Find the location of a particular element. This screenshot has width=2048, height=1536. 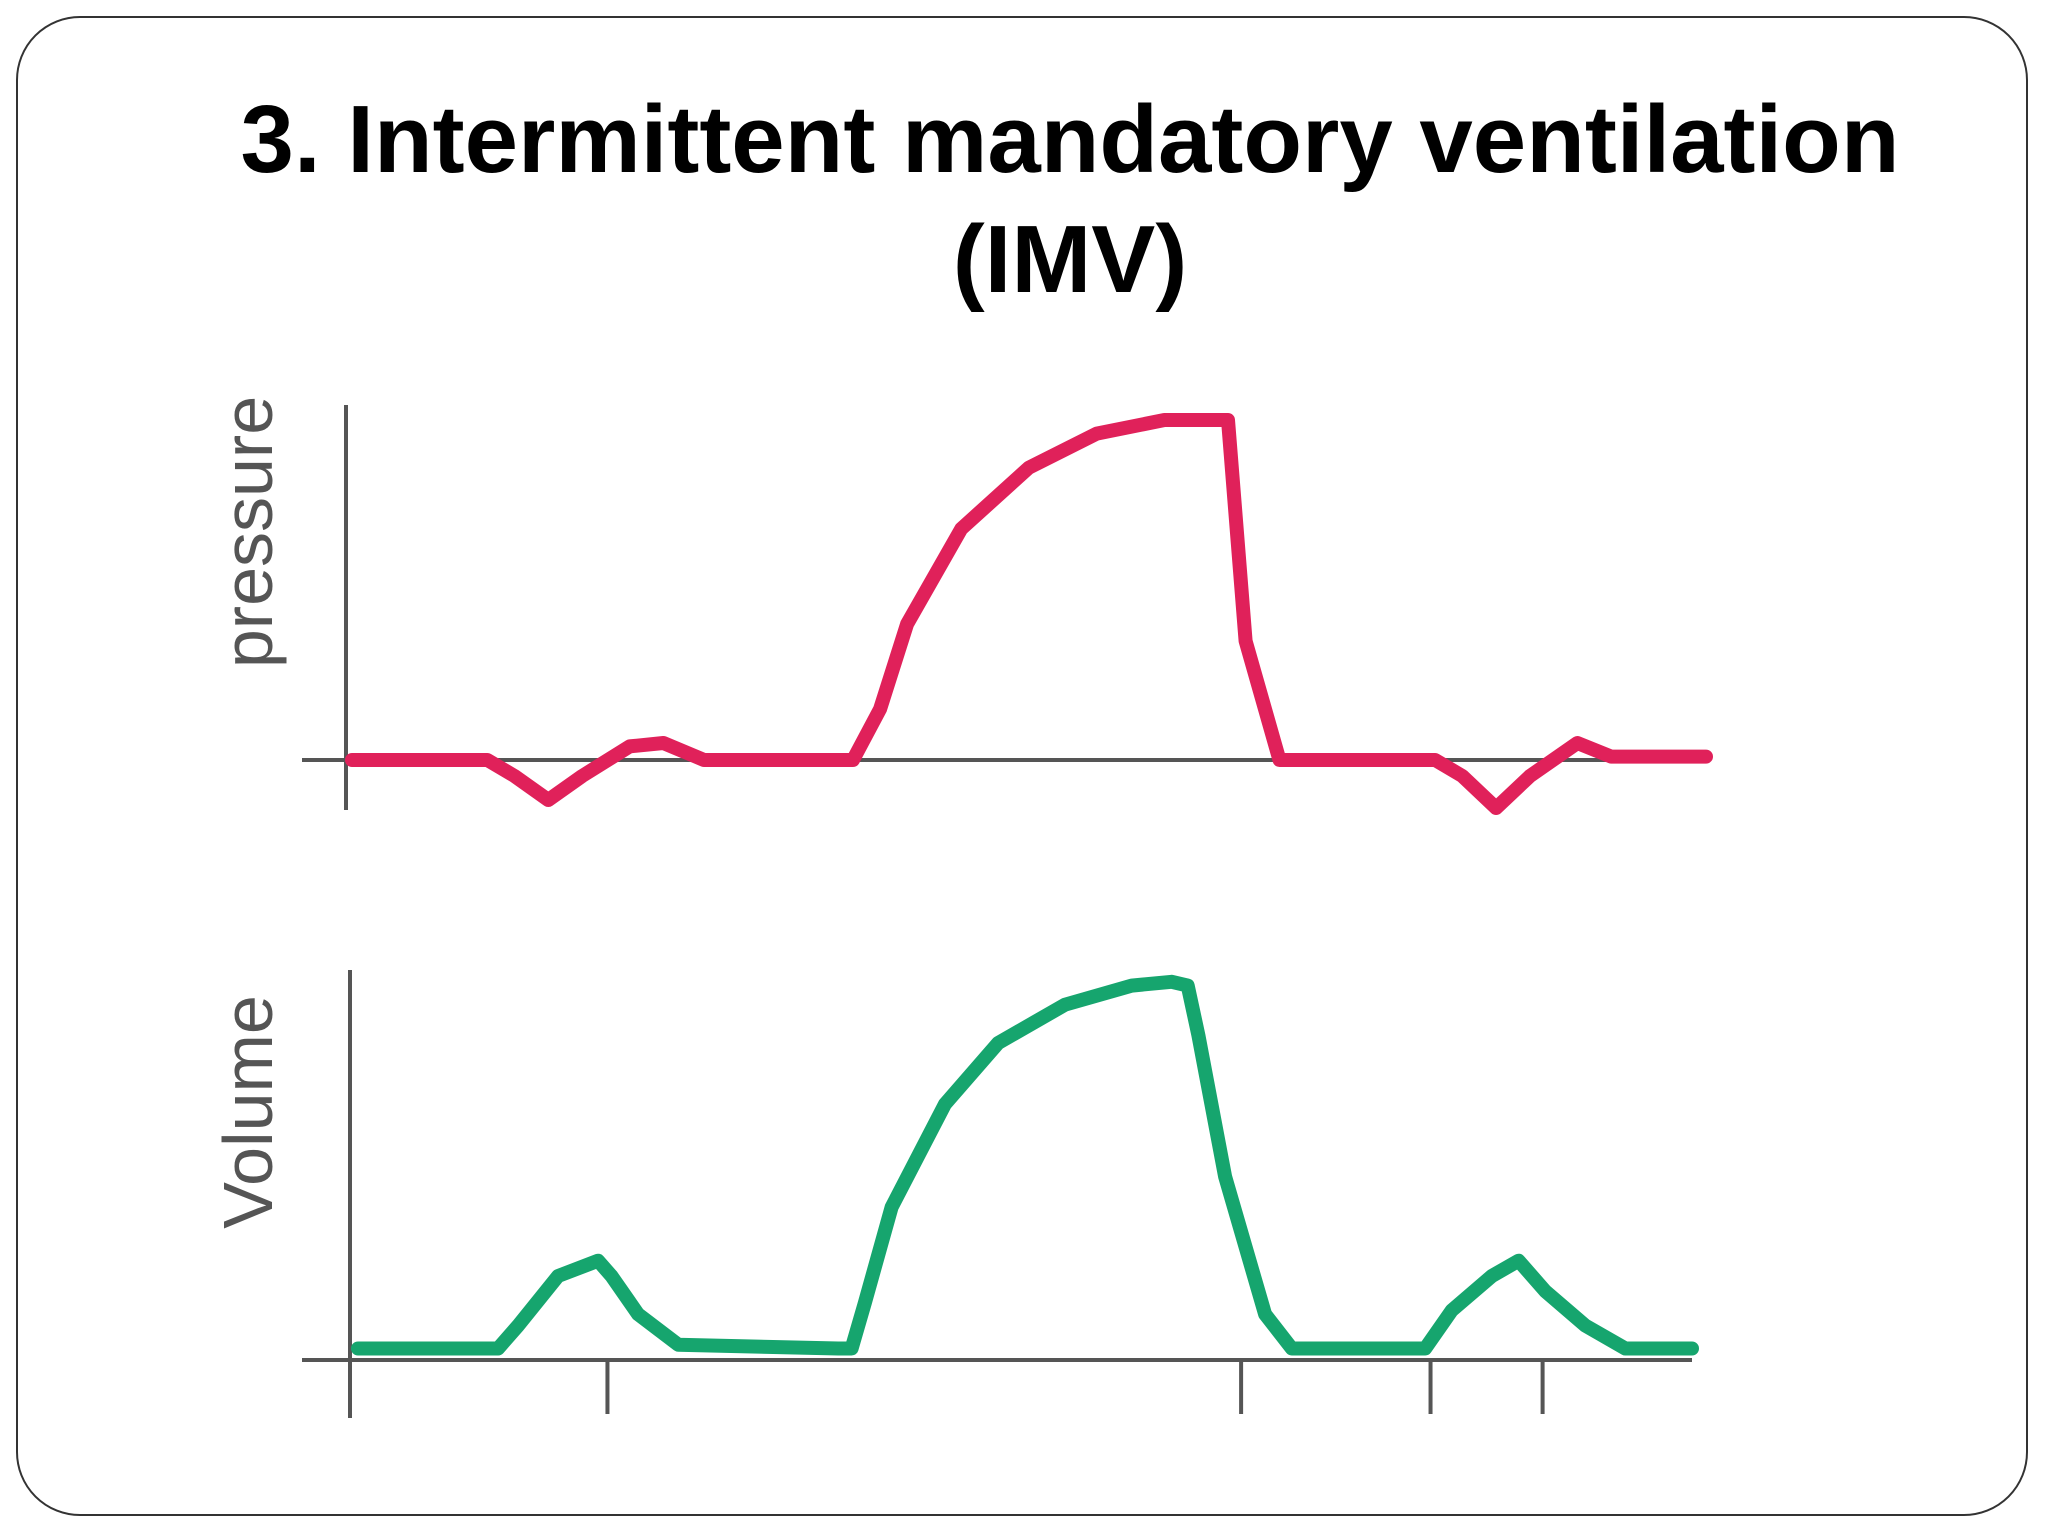

volume-y-axis-label: Volume is located at coordinates (248, 1111).